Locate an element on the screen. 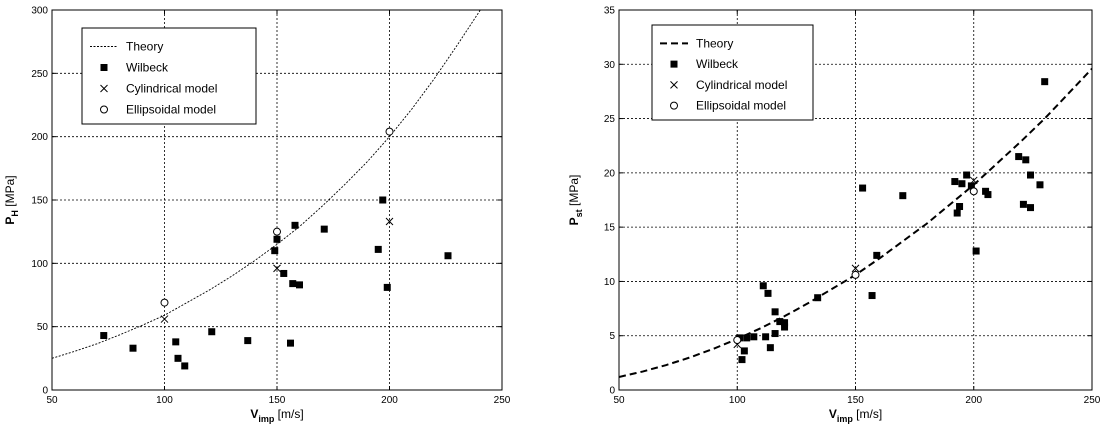 This screenshot has height=432, width=1107. y-axis-label: PH [MPa] is located at coordinates (11, 199).